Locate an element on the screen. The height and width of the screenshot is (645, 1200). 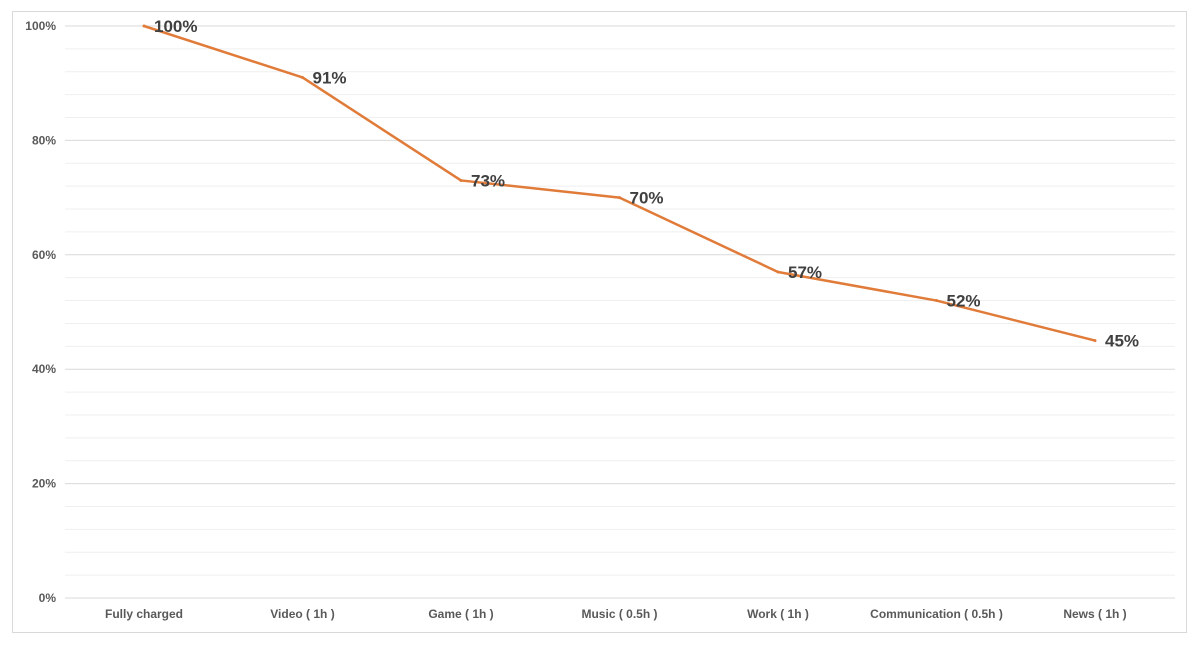
data-label: 100% is located at coordinates (175, 26).